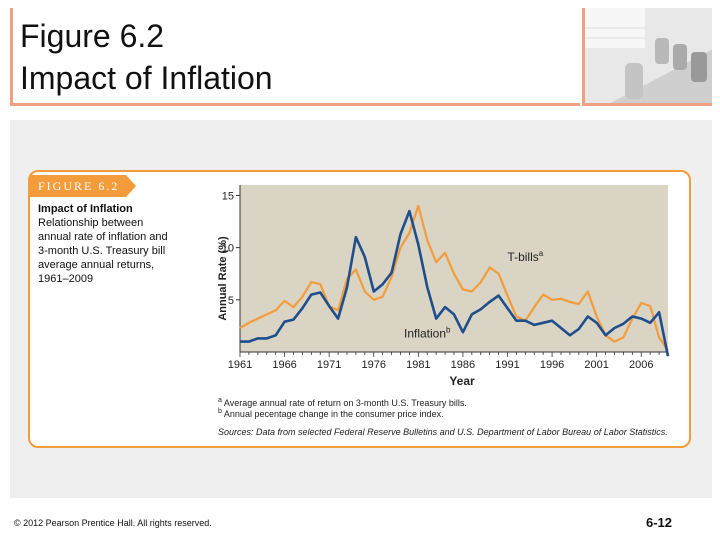 This screenshot has width=720, height=540. What do you see at coordinates (66, 279) in the screenshot?
I see `figure-subtitle-line: 1961–2009` at bounding box center [66, 279].